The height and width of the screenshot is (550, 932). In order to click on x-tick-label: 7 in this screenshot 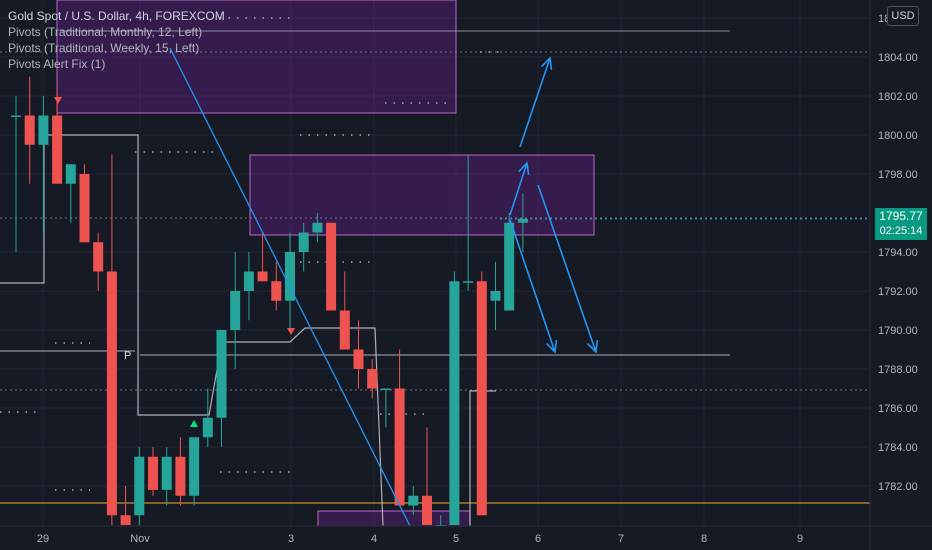, I will do `click(621, 539)`.